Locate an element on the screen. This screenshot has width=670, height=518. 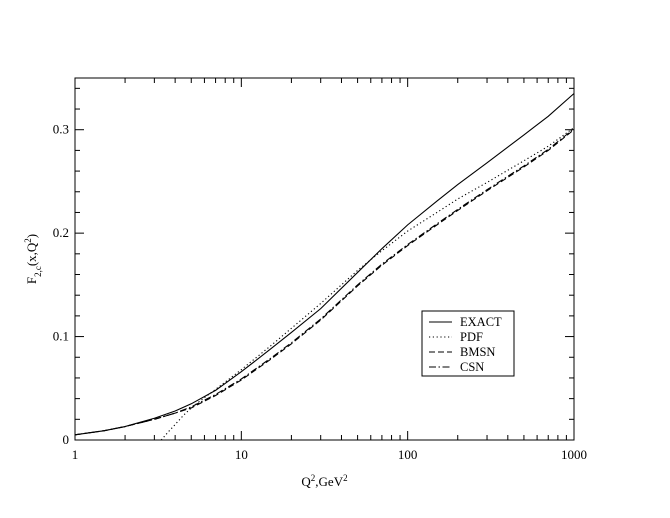
y-axis-label-sup: 2 is located at coordinates (28, 240).